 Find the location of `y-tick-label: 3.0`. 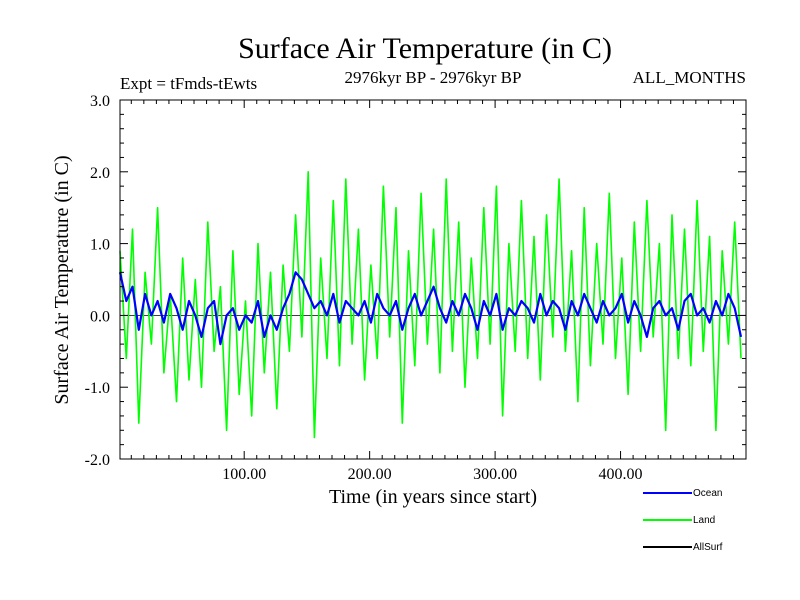

y-tick-label: 3.0 is located at coordinates (100, 101).